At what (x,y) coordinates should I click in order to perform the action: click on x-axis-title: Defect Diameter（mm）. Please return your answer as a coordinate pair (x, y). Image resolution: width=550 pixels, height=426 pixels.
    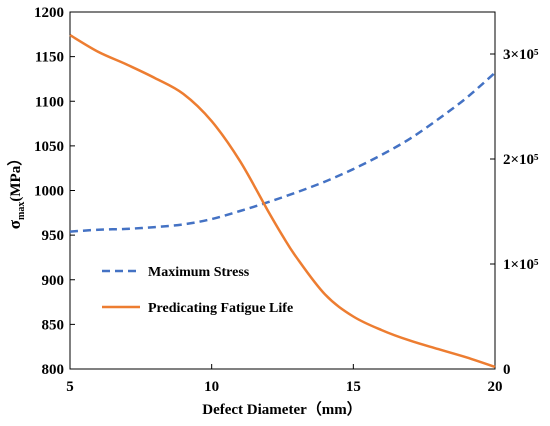
    Looking at the image, I should click on (282, 409).